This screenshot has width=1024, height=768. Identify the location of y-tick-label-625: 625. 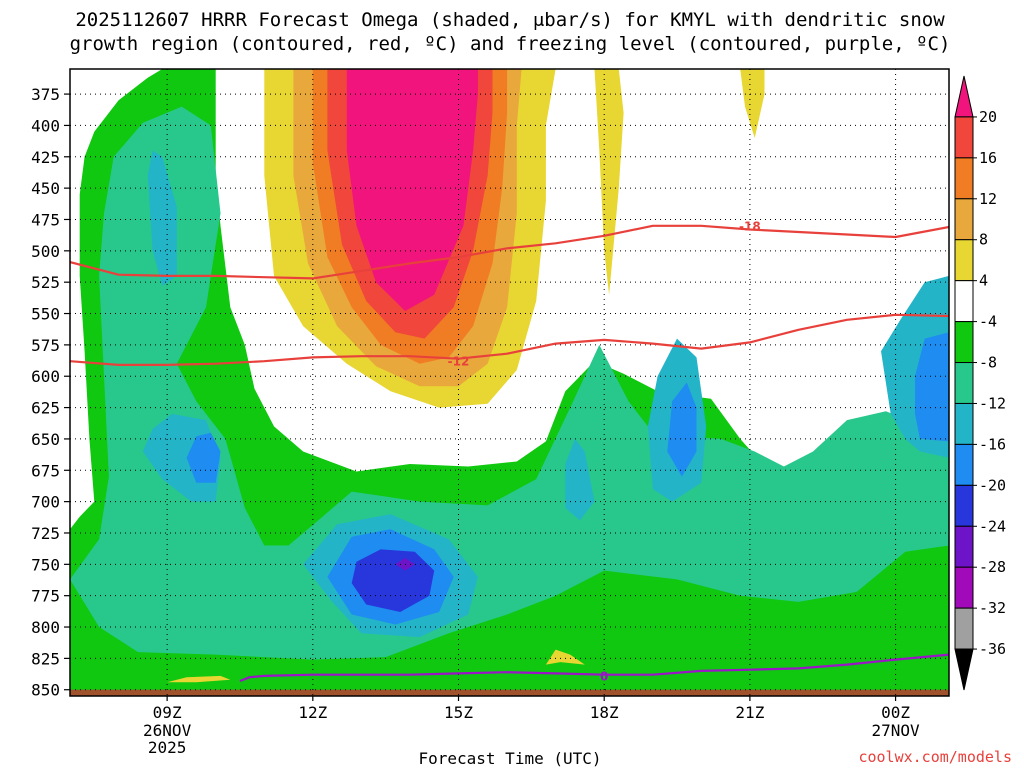
(45, 408).